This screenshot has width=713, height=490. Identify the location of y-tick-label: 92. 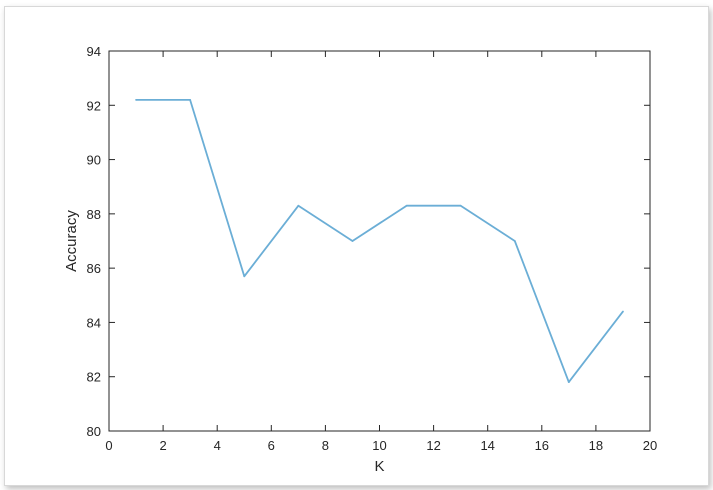
(94, 105).